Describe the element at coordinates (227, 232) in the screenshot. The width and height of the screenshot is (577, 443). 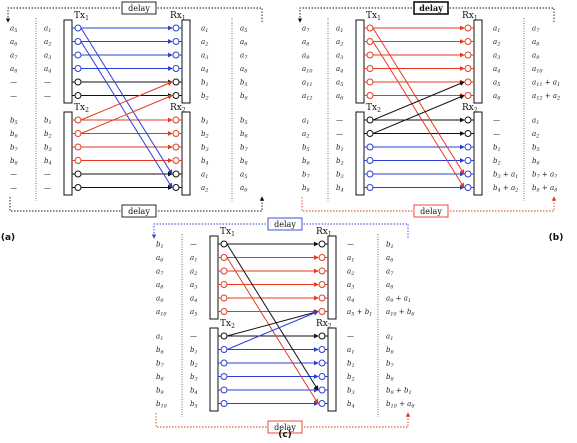
I see `tx-label: Tx1` at that location.